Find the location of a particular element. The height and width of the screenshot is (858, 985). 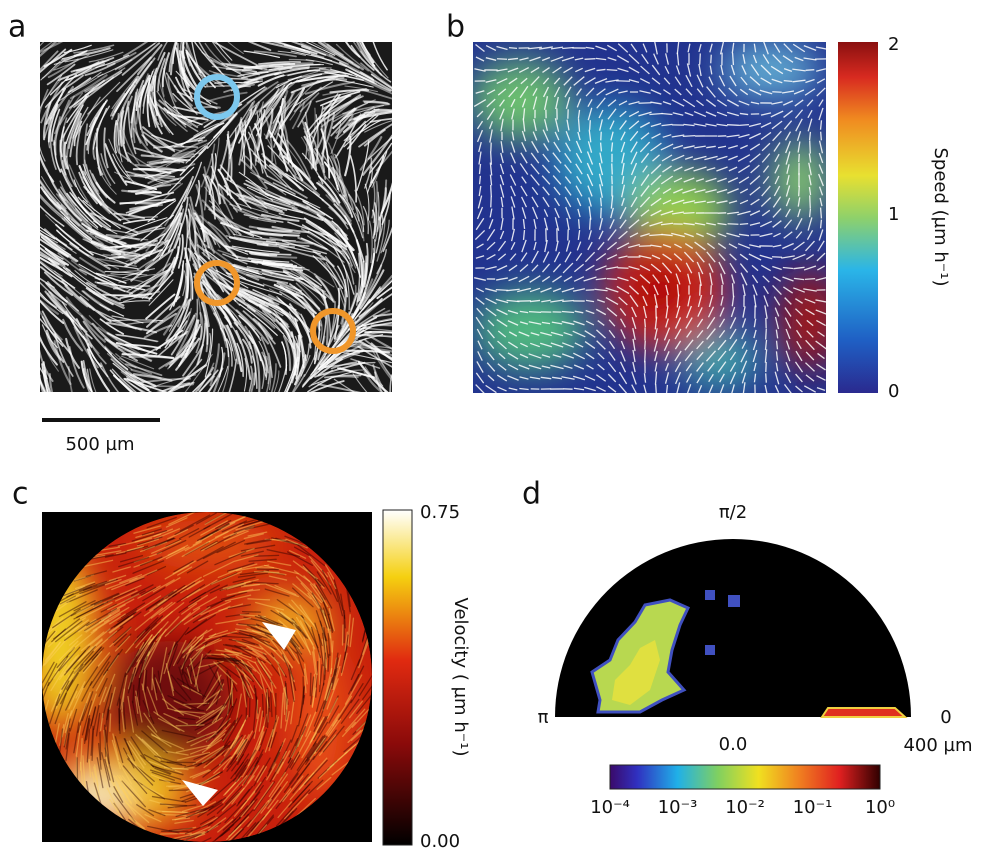

panel-letter: a is located at coordinates (17, 27).